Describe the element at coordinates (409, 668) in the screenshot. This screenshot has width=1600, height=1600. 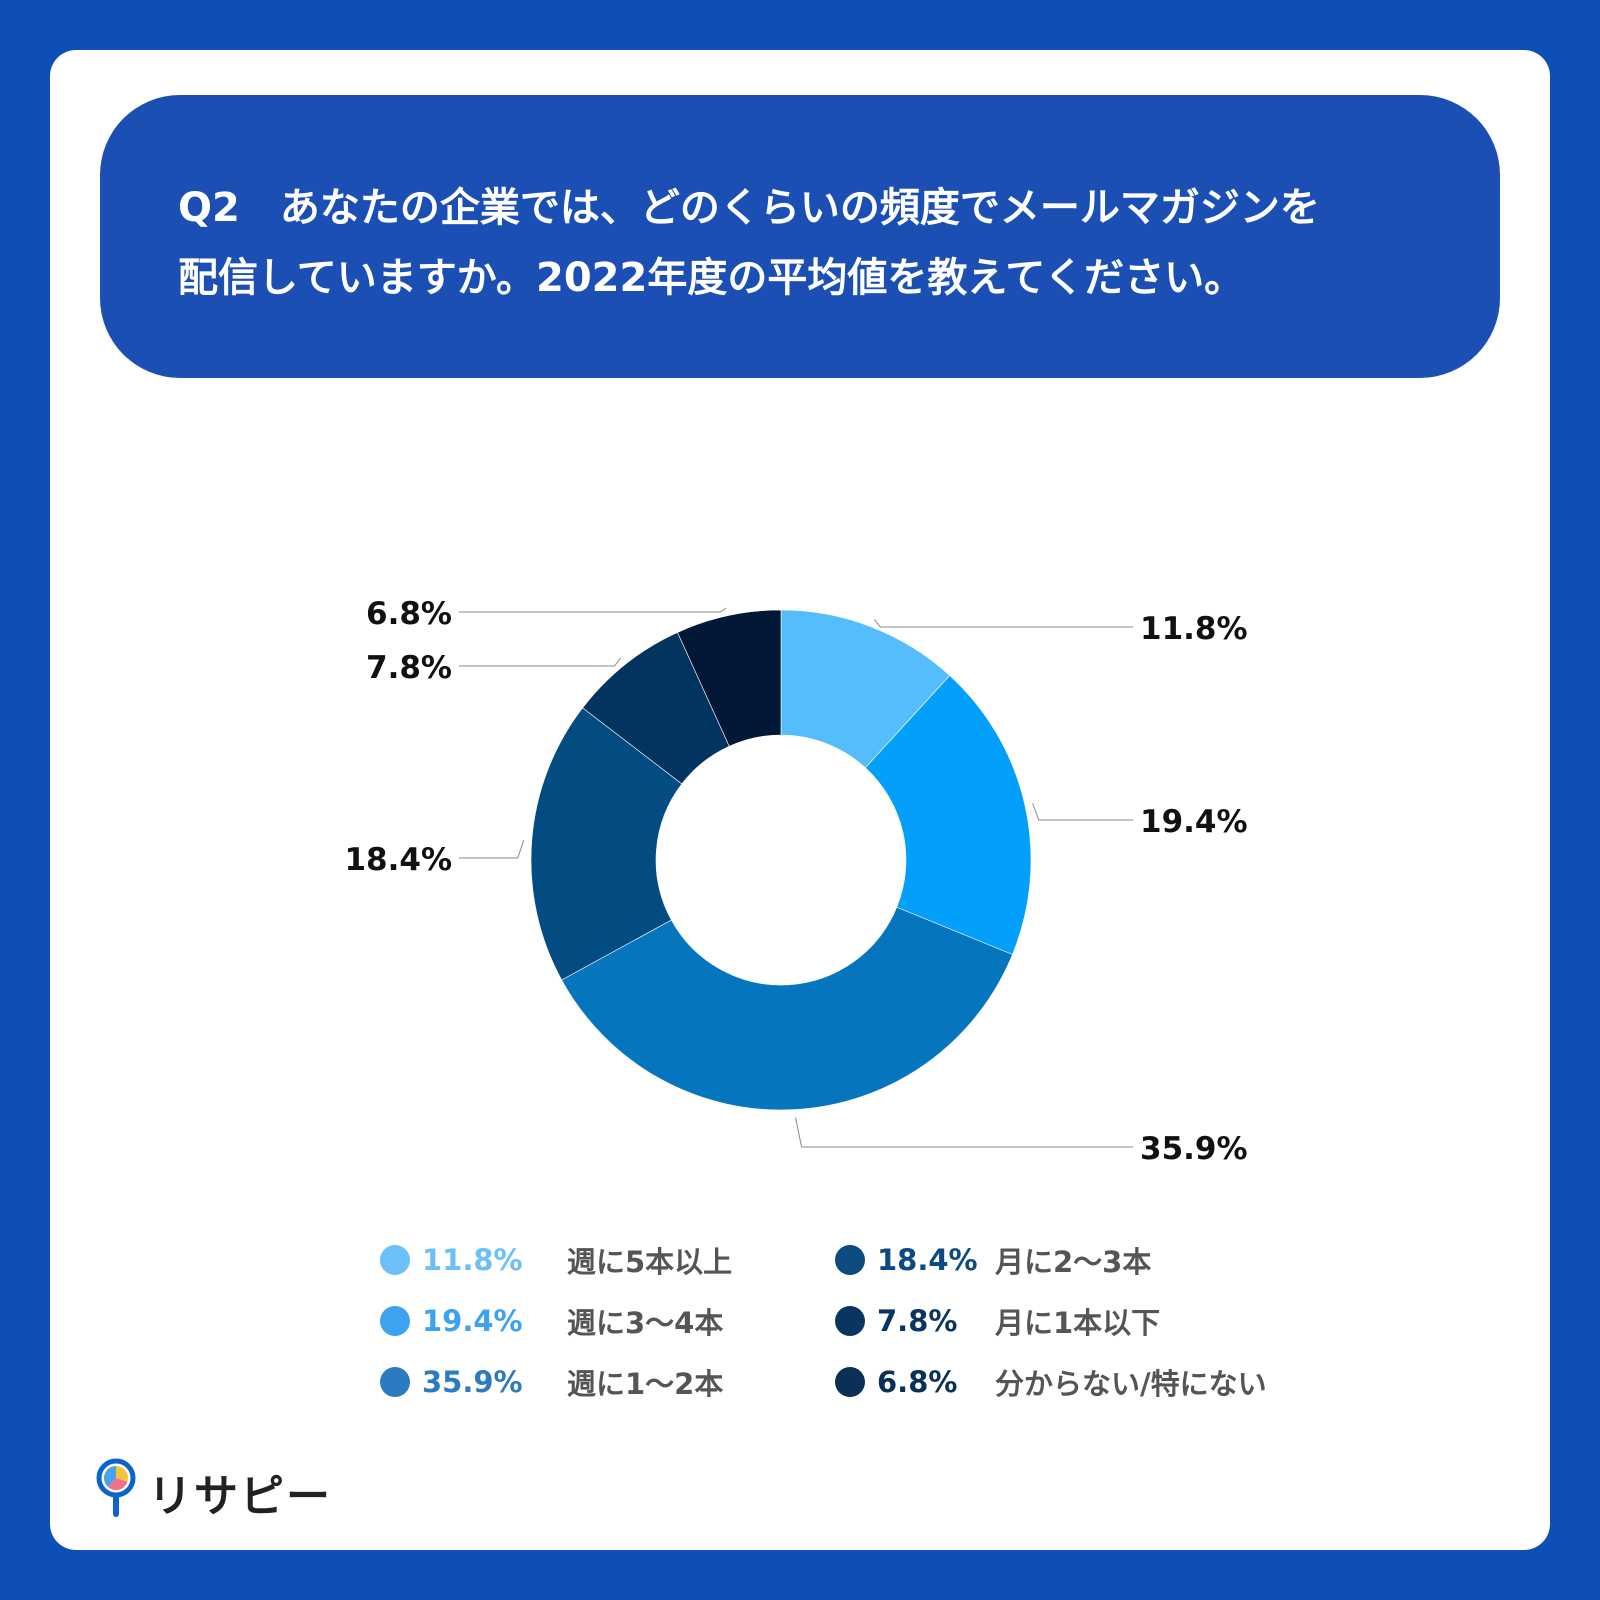
I see `data-label-monthly-1: 7.8%` at that location.